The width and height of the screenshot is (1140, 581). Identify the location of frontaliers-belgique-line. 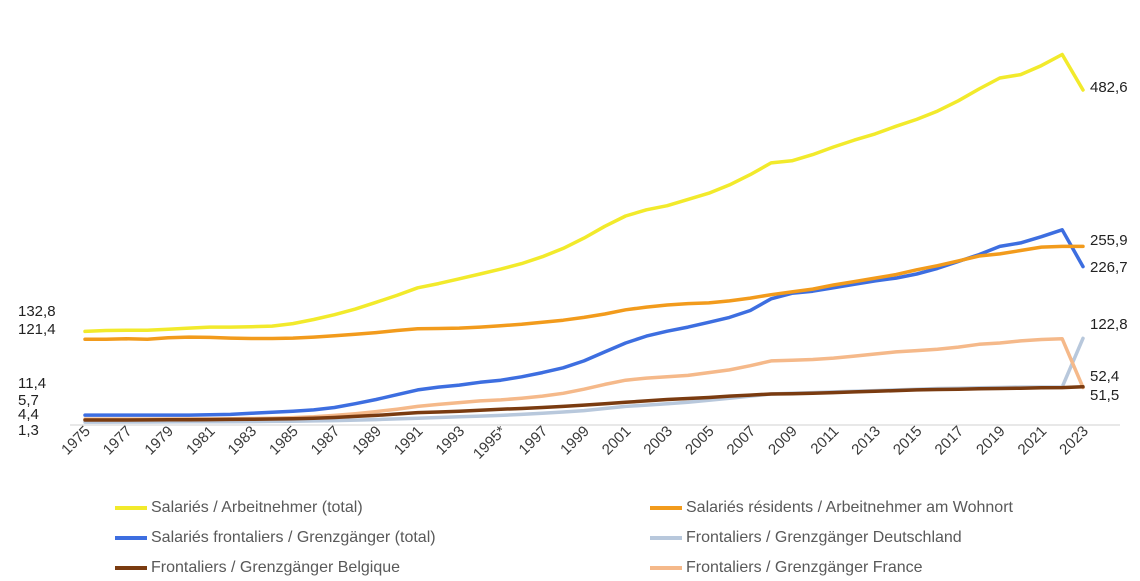
(584, 403).